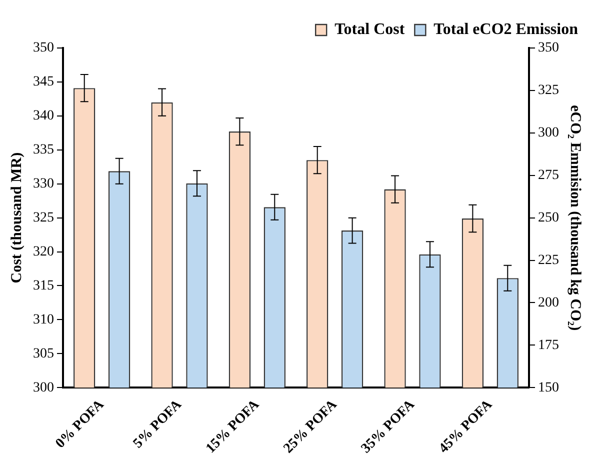 This screenshot has width=592, height=464. I want to click on y-tick-label: 300, so click(43, 388).